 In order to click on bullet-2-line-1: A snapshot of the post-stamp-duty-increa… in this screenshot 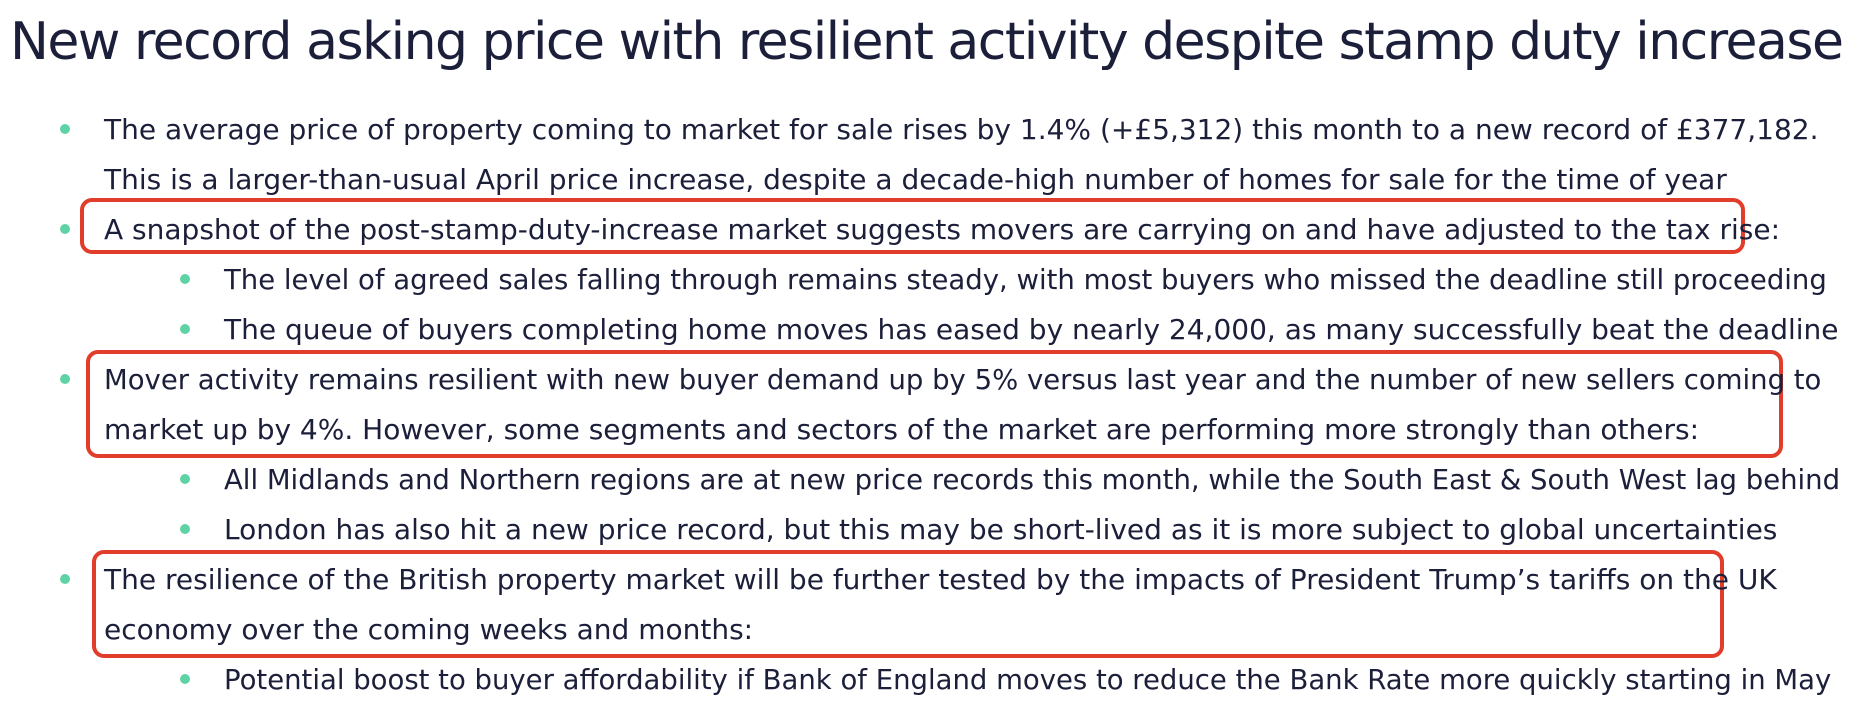, I will do `click(942, 229)`.